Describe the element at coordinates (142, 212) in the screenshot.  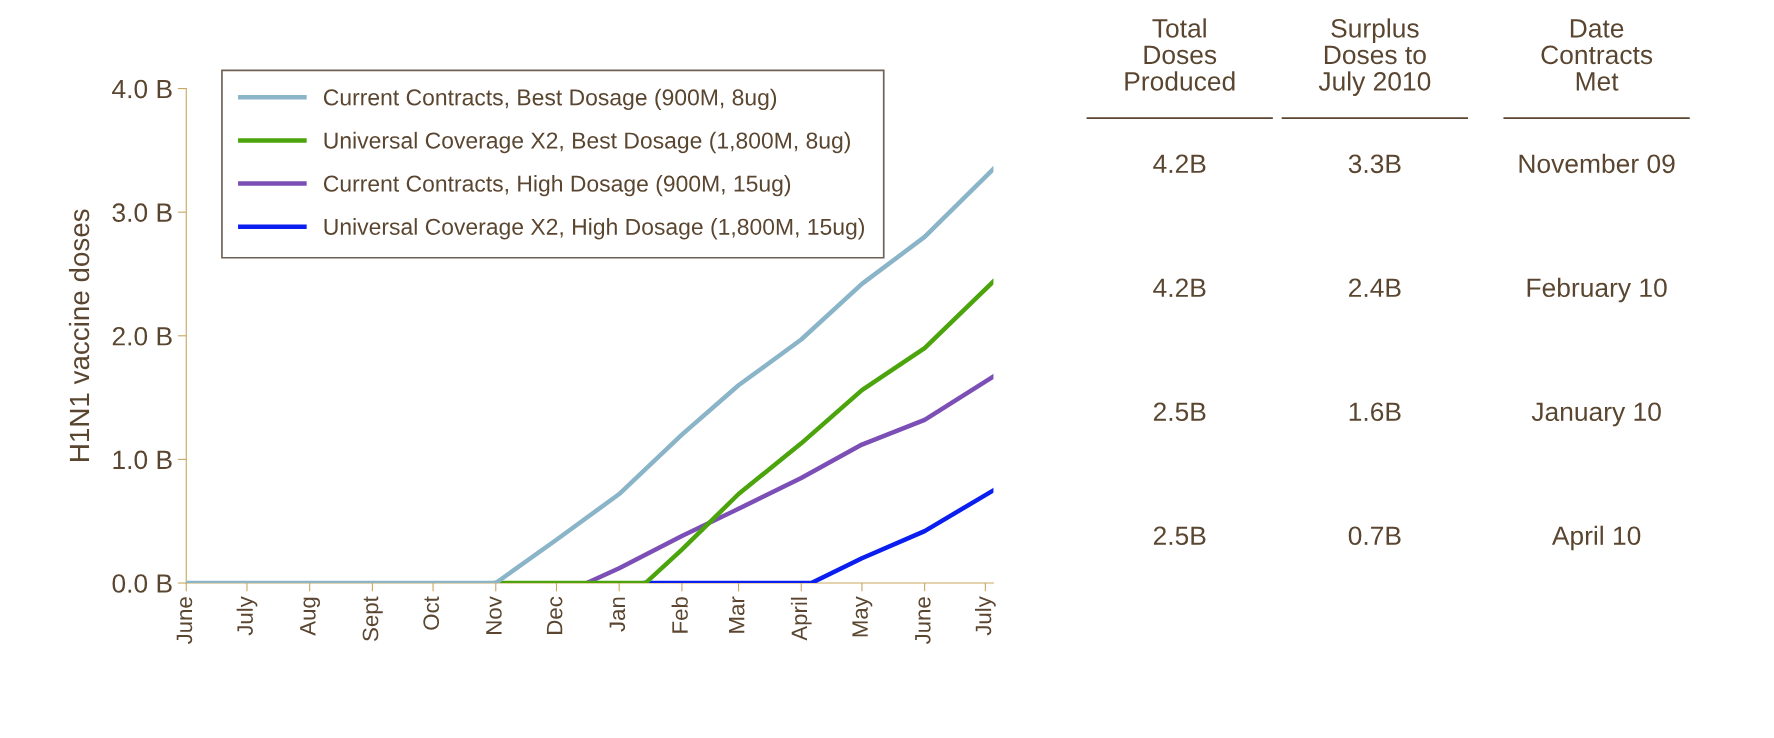
I see `y-tick-label: 3.0 B` at that location.